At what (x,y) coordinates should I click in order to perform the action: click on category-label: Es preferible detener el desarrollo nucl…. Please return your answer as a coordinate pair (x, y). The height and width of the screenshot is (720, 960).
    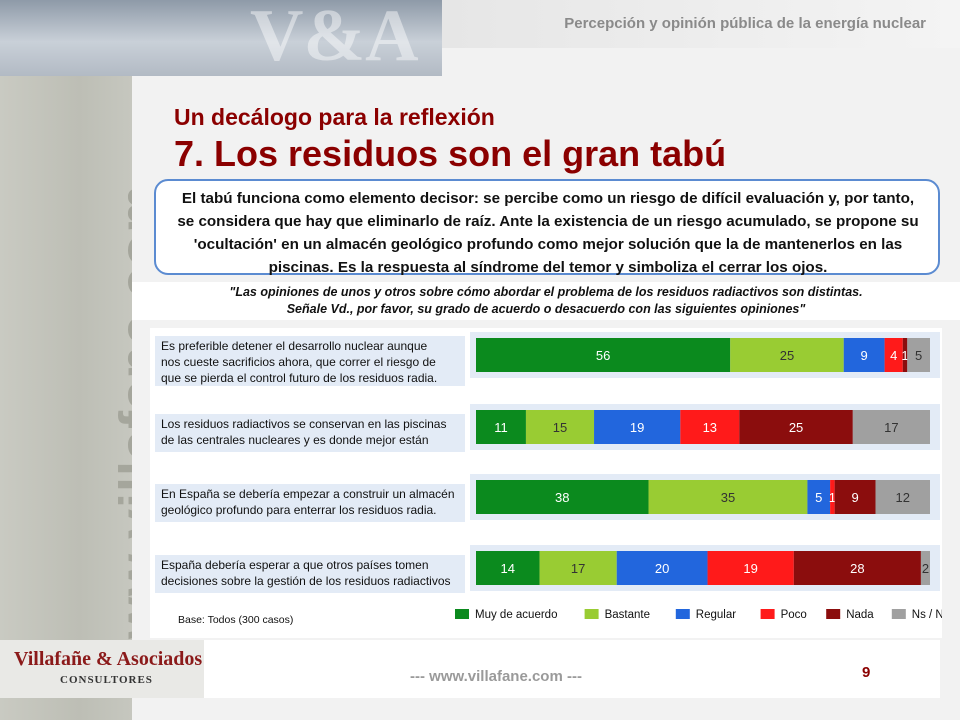
    Looking at the image, I should click on (294, 346).